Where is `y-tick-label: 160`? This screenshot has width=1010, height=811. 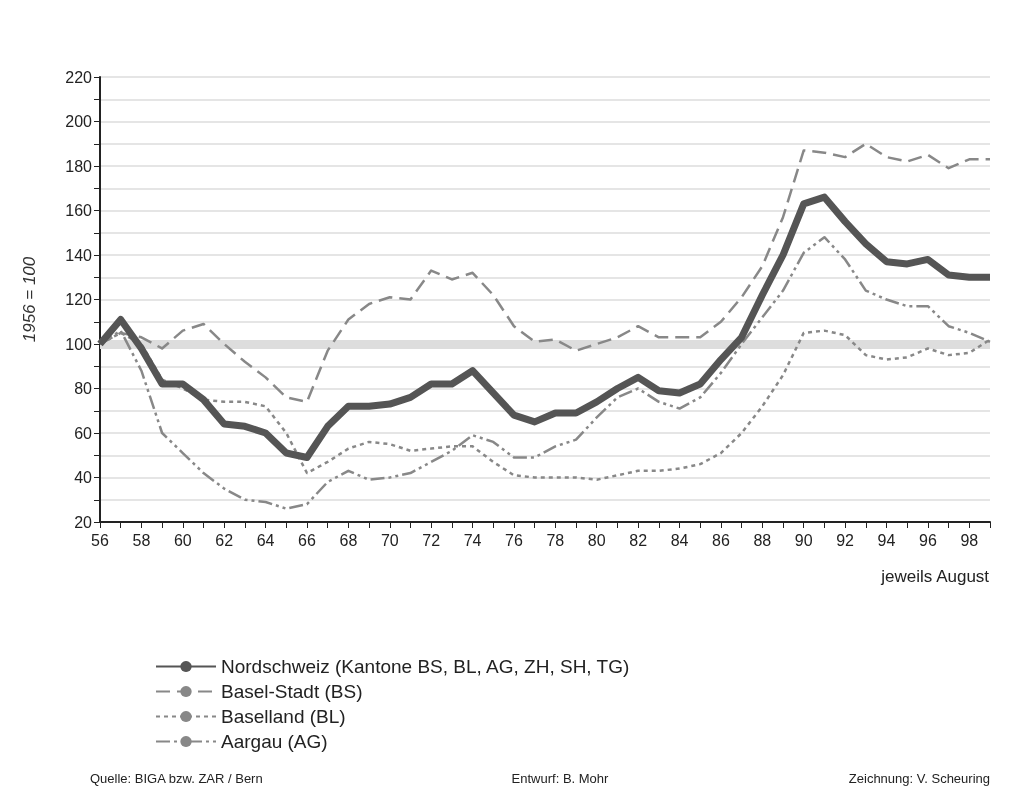 y-tick-label: 160 is located at coordinates (79, 210).